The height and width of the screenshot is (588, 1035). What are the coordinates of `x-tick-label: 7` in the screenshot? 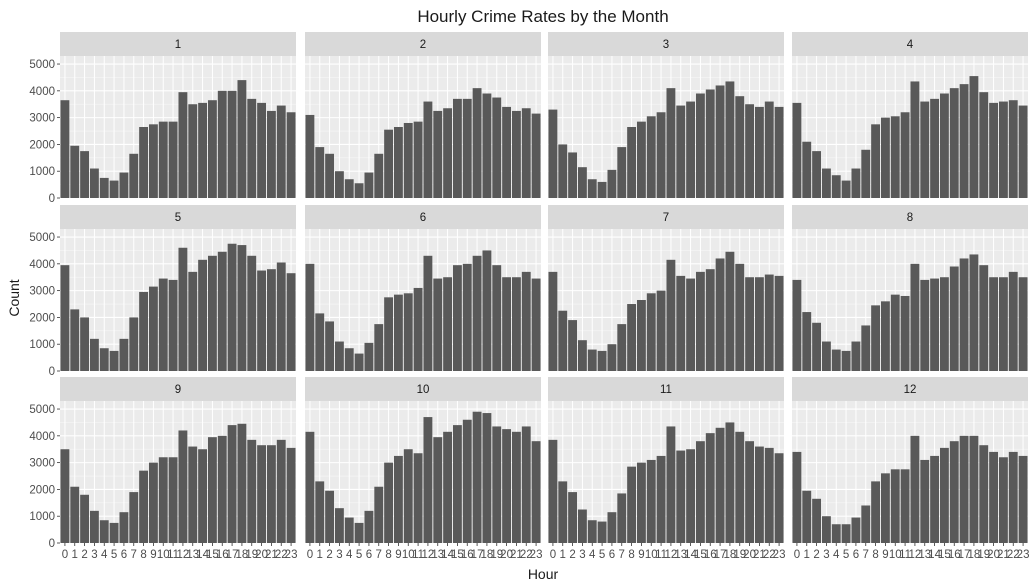 It's located at (379, 555).